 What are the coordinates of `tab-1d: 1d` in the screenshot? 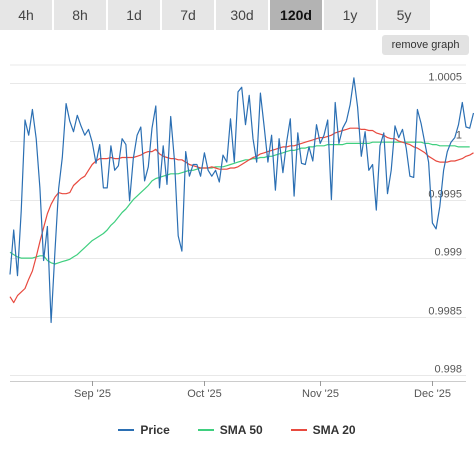 It's located at (135, 15).